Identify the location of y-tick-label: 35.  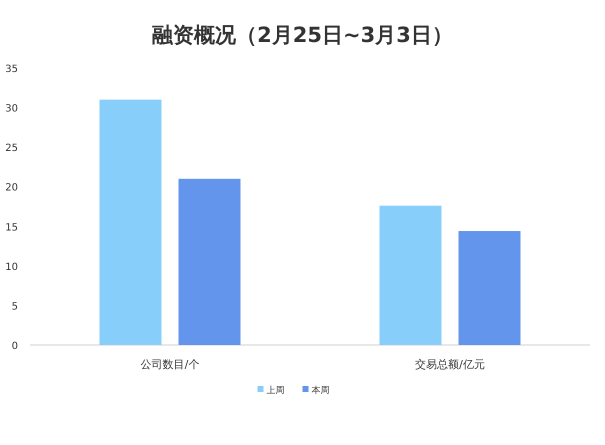
(11, 69).